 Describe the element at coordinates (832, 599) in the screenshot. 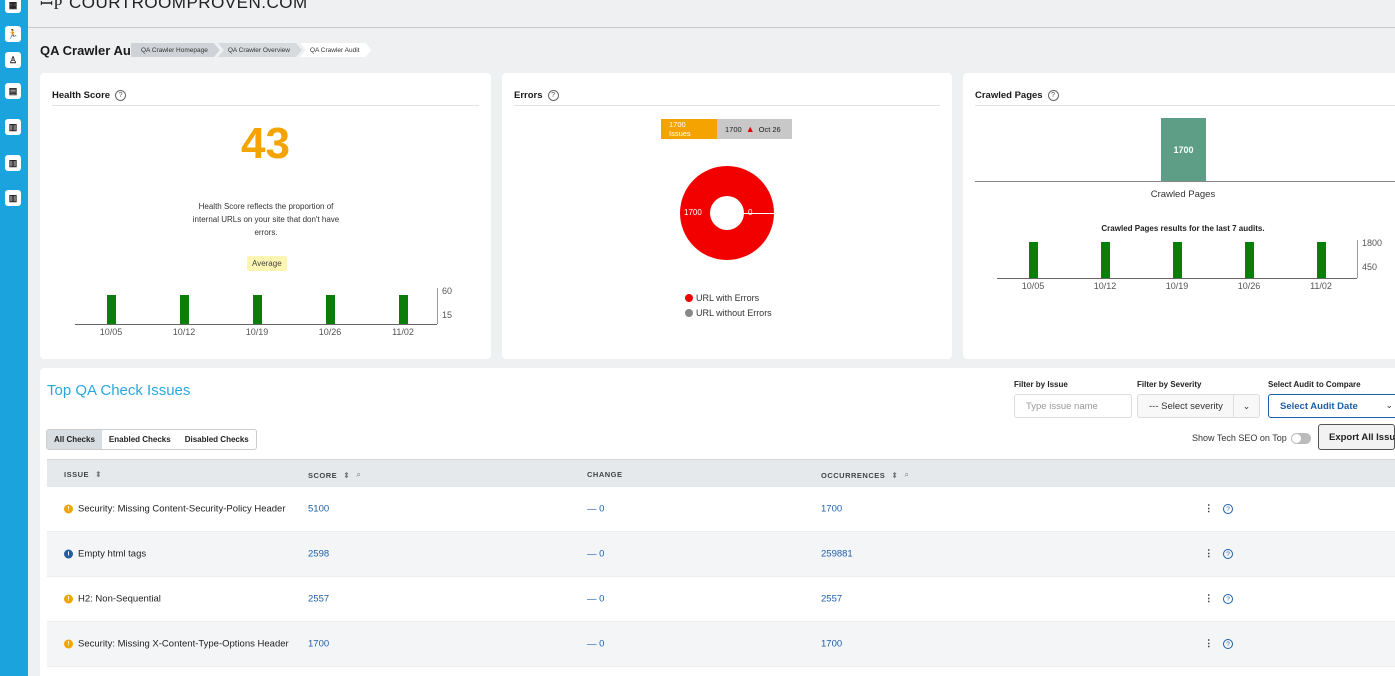

I see `occurrences-cell: 2557` at that location.